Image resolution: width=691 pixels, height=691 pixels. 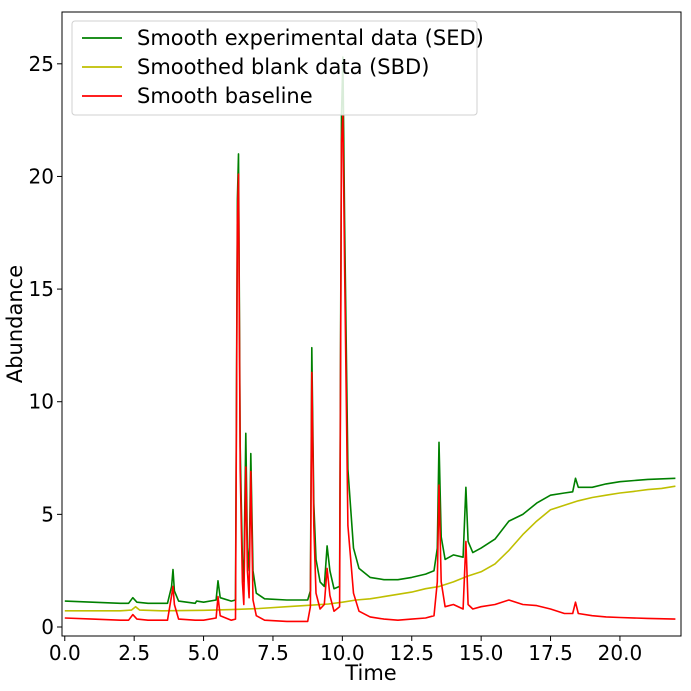 I want to click on x-tick-label: 15.0, so click(x=481, y=653).